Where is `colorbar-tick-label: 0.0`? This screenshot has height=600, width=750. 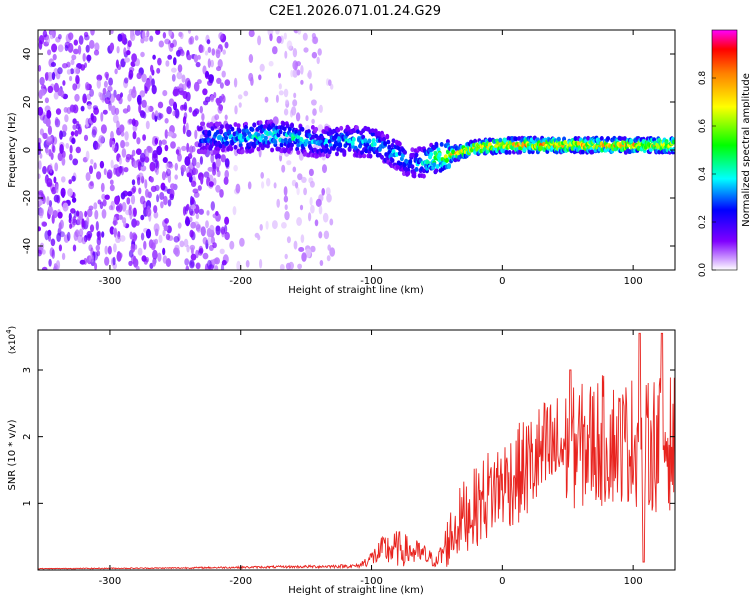 colorbar-tick-label: 0.0 is located at coordinates (703, 270).